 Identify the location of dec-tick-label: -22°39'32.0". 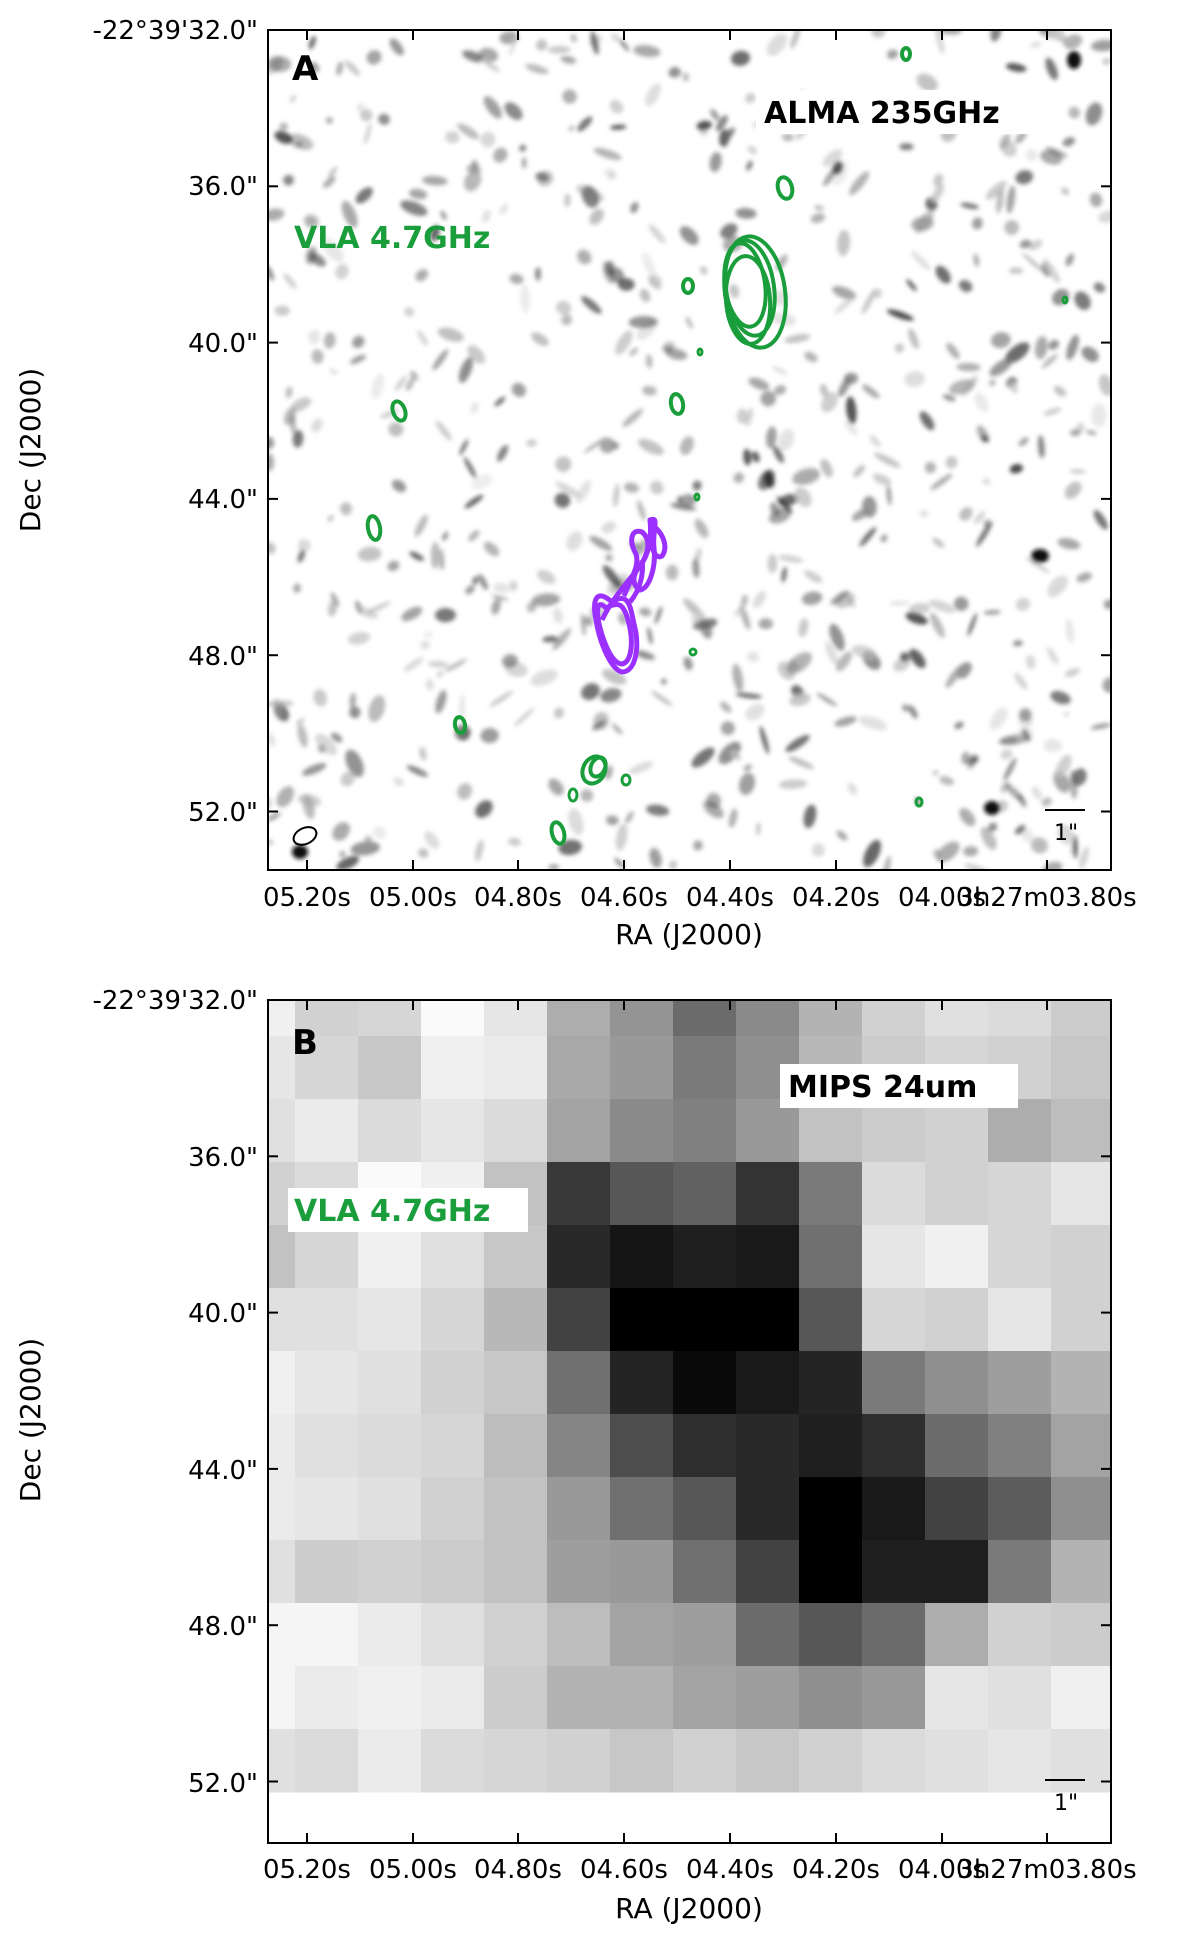
(175, 31).